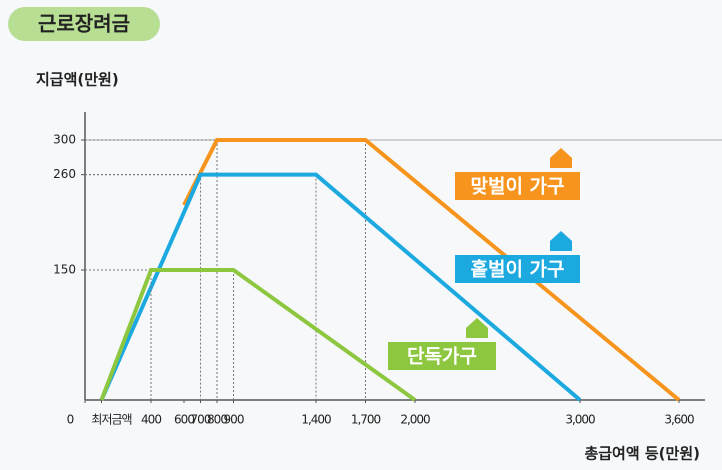 Image resolution: width=722 pixels, height=470 pixels. What do you see at coordinates (415, 420) in the screenshot?
I see `x-tick-label: 2,000` at bounding box center [415, 420].